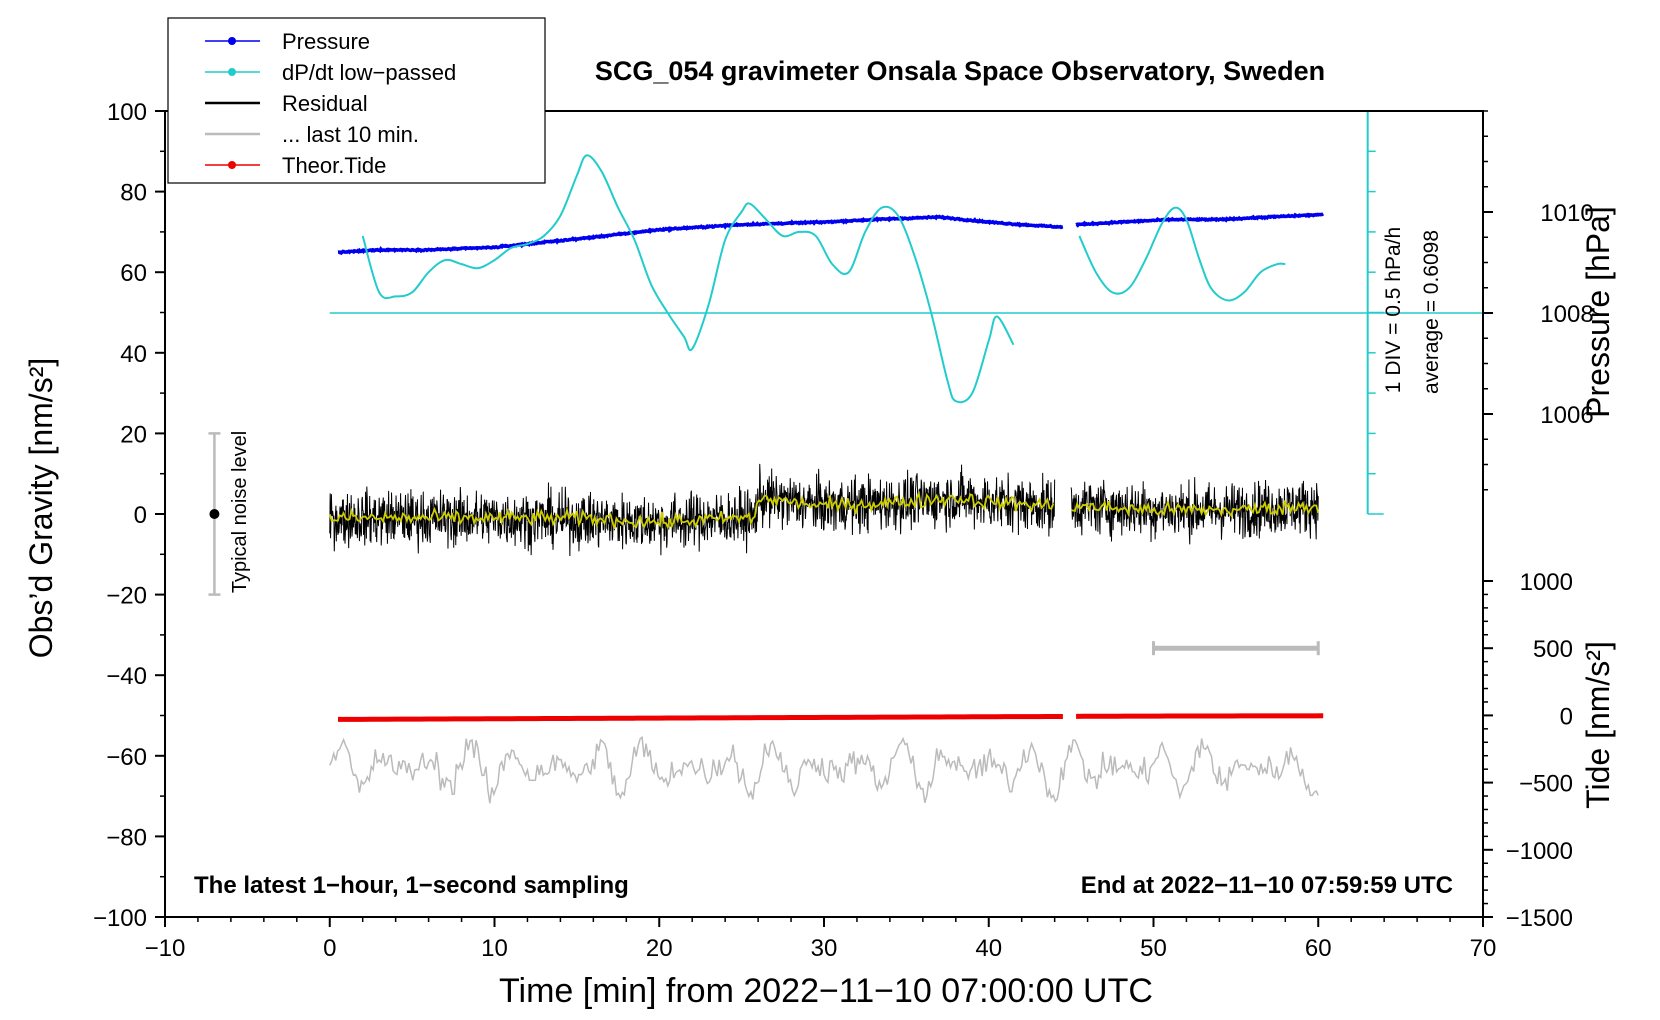 The height and width of the screenshot is (1020, 1660). What do you see at coordinates (1566, 415) in the screenshot?
I see `pressure-tick-label: 1006` at bounding box center [1566, 415].